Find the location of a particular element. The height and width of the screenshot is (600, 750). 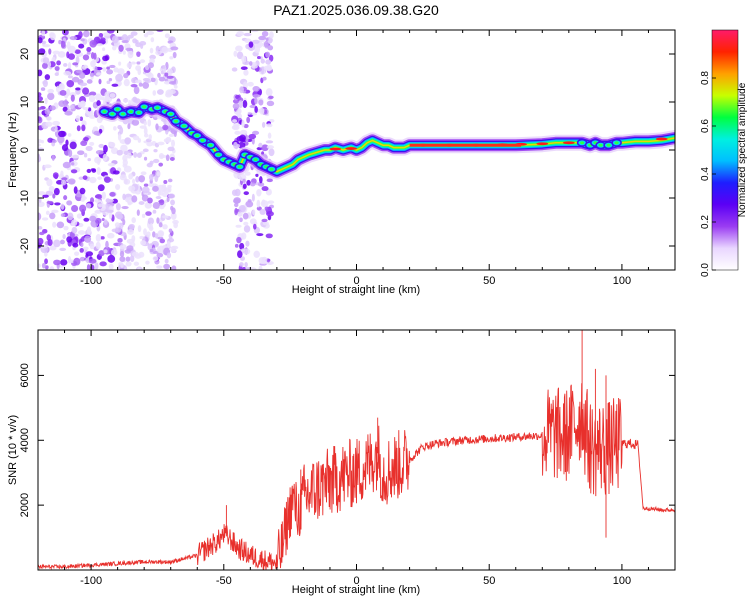

ridge-peak is located at coordinates (465, 145).